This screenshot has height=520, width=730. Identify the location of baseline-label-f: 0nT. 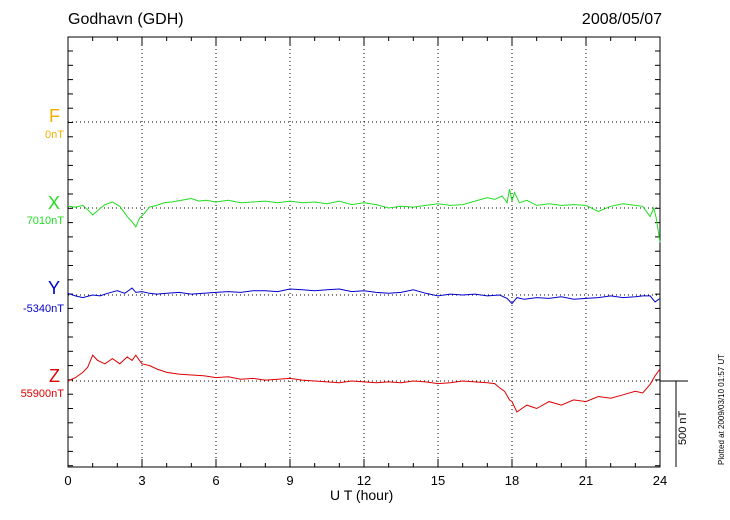
(54, 135).